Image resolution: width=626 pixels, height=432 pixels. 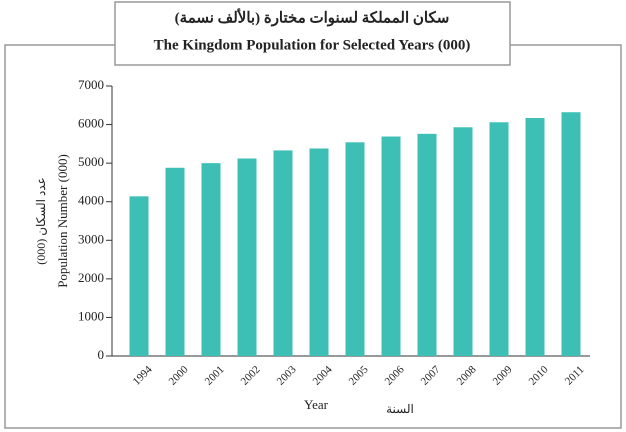 I want to click on y-axis-label: Population Number (000), so click(x=62, y=221).